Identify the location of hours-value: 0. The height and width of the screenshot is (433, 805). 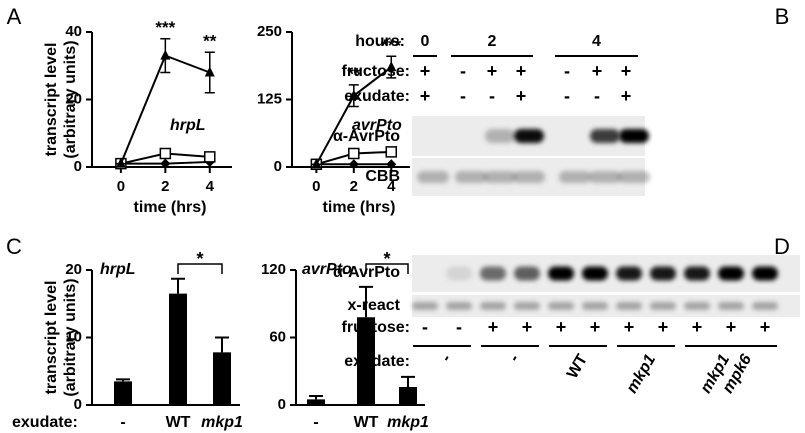
(425, 41).